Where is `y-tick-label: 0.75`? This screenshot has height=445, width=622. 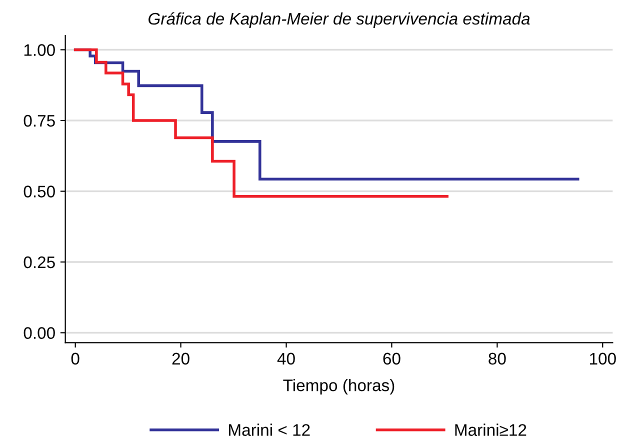
y-tick-label: 0.75 is located at coordinates (39, 120).